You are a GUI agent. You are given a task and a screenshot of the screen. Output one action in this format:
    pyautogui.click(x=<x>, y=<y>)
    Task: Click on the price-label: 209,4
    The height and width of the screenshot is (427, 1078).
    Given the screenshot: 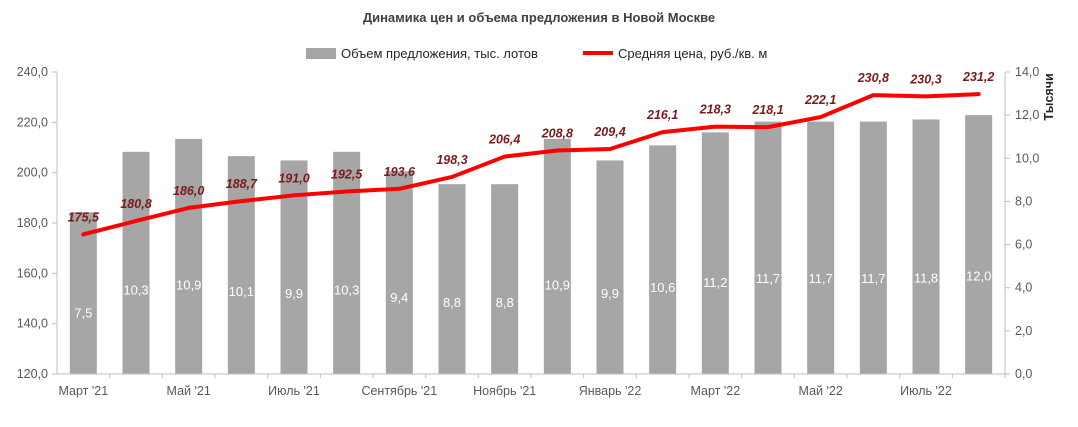 What is the action you would take?
    pyautogui.click(x=609, y=132)
    